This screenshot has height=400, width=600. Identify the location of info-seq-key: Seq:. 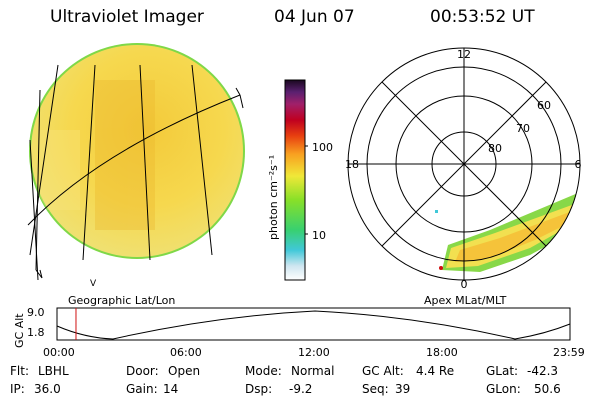
(375, 389).